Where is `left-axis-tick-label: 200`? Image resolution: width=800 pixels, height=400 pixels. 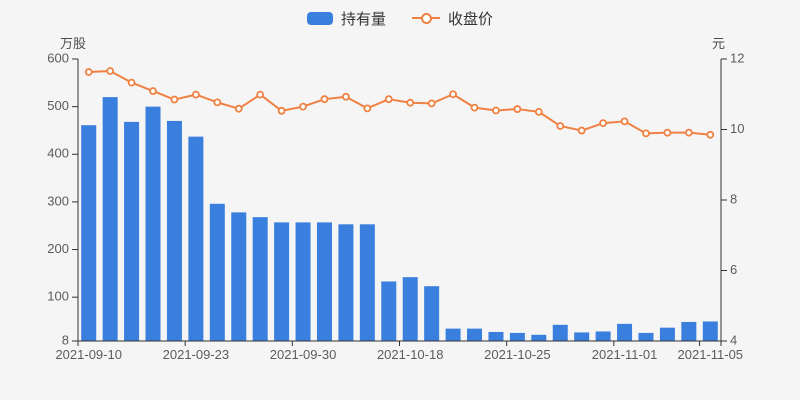
left-axis-tick-label: 200 is located at coordinates (58, 248).